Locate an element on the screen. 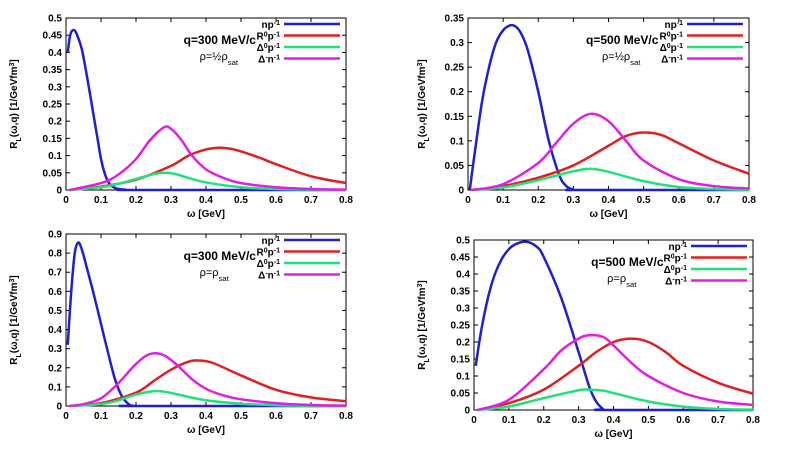 Image resolution: width=785 pixels, height=455 pixels. density-label: ρ=ρsat is located at coordinates (215, 275).